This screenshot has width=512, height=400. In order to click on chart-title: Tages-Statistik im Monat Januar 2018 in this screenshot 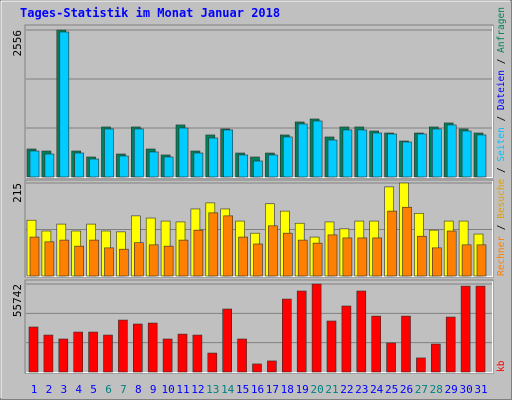, I will do `click(150, 13)`.